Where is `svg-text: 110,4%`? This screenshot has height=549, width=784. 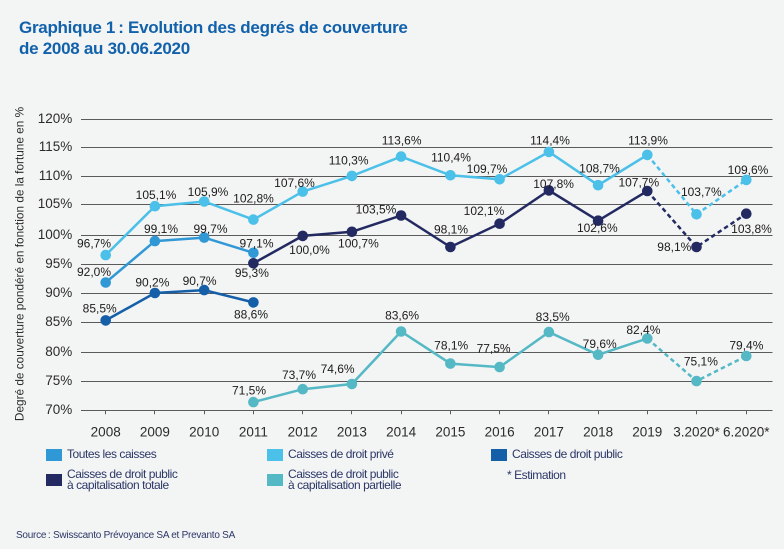 svg-text: 110,4% is located at coordinates (451, 158).